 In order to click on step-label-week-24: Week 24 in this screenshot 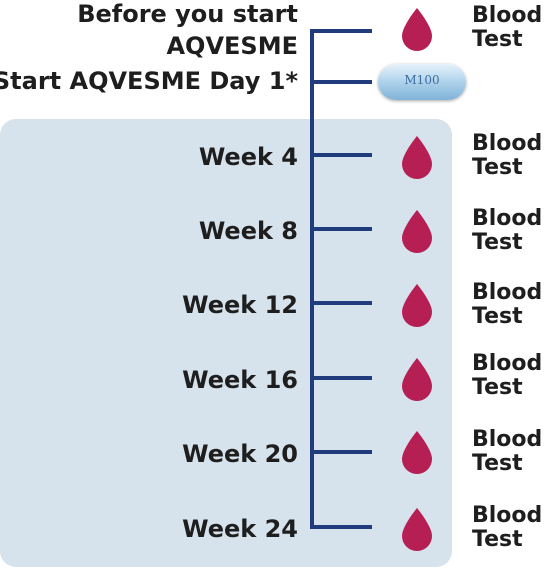, I will do `click(240, 529)`.